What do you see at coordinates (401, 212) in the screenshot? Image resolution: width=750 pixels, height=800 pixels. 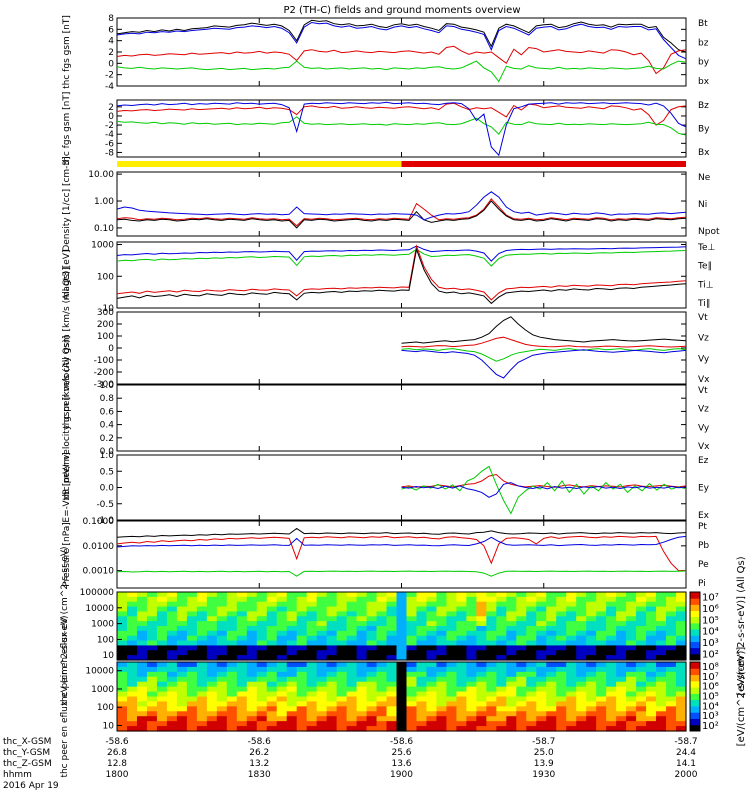 I see `series-Ne` at bounding box center [401, 212].